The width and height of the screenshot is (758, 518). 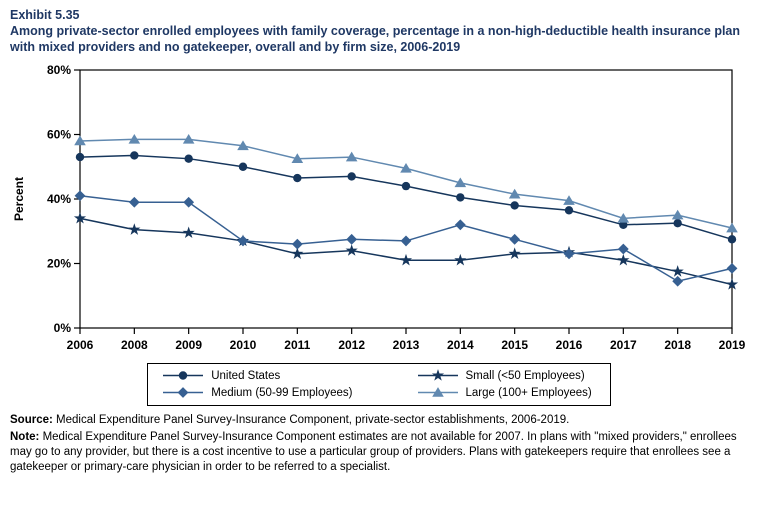 I want to click on legend-item: Medium (50-99 Employees), so click(x=257, y=392).